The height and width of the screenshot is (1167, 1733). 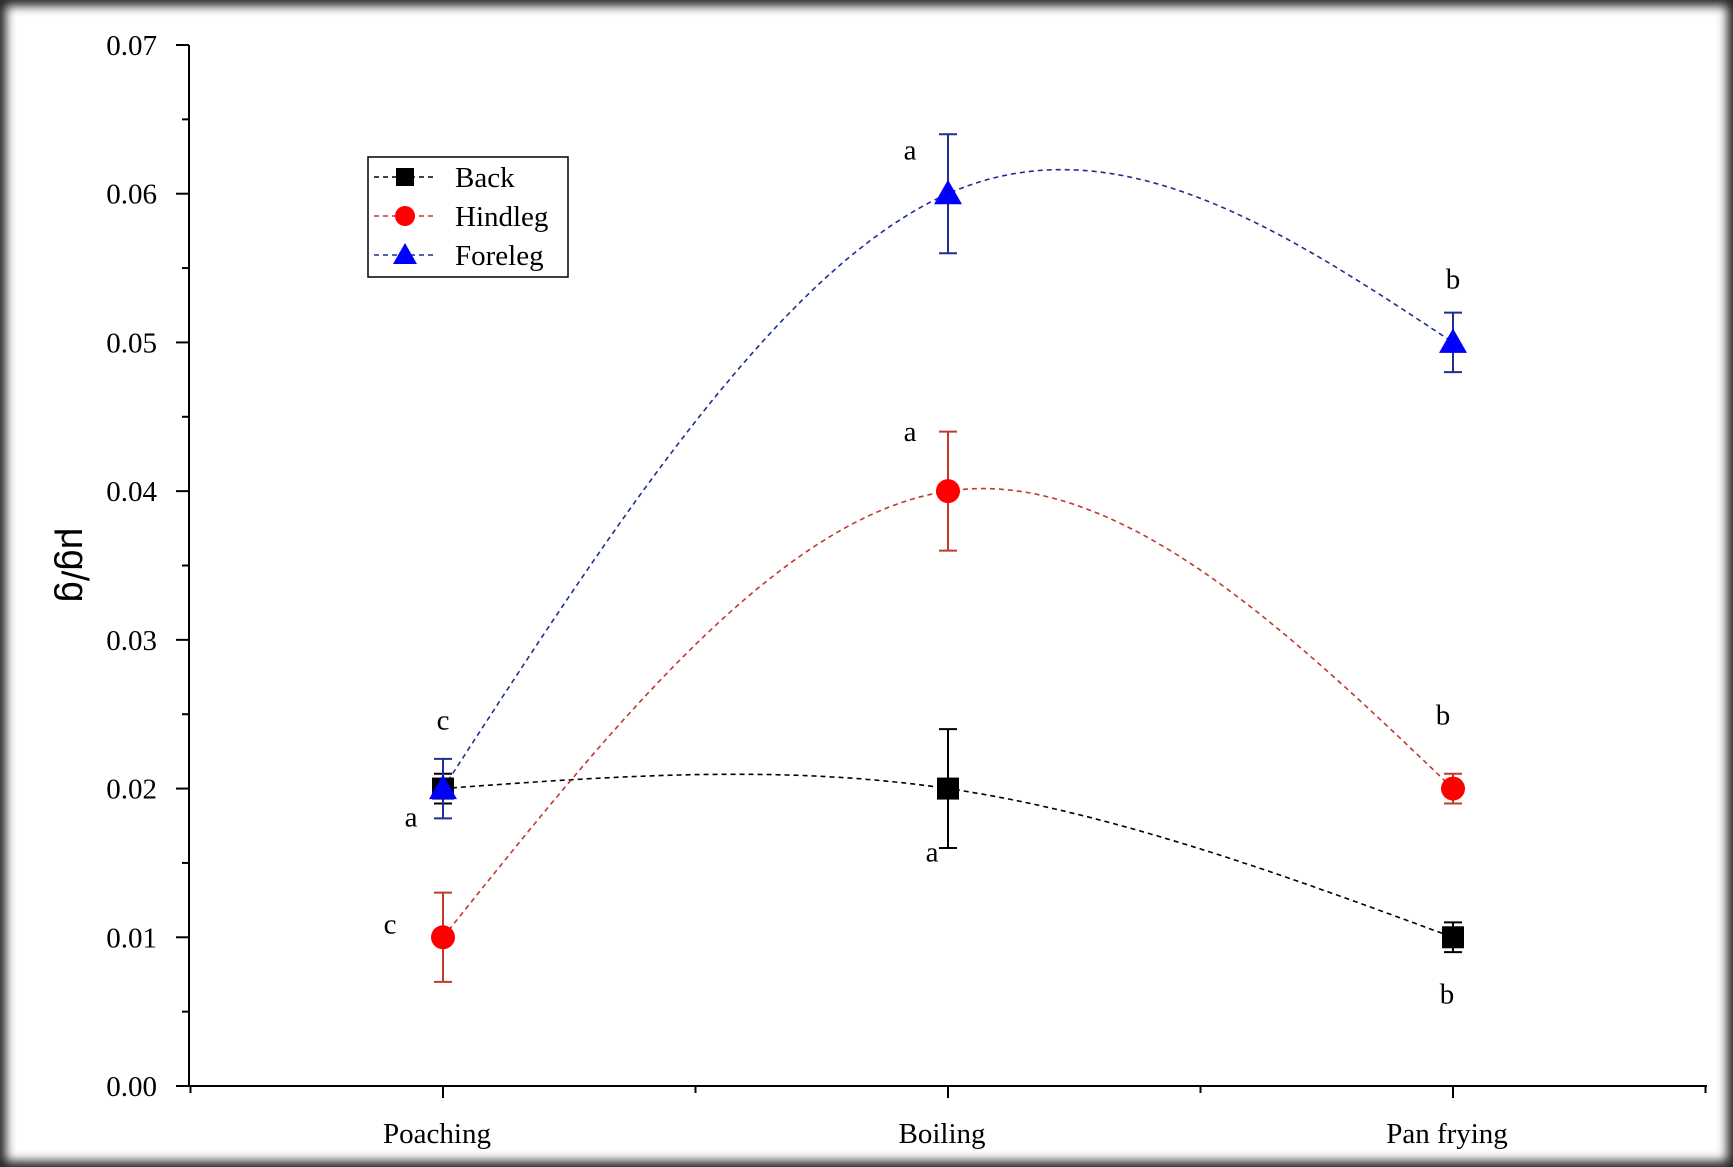 I want to click on y-tick-label: 0.03, so click(x=131, y=641).